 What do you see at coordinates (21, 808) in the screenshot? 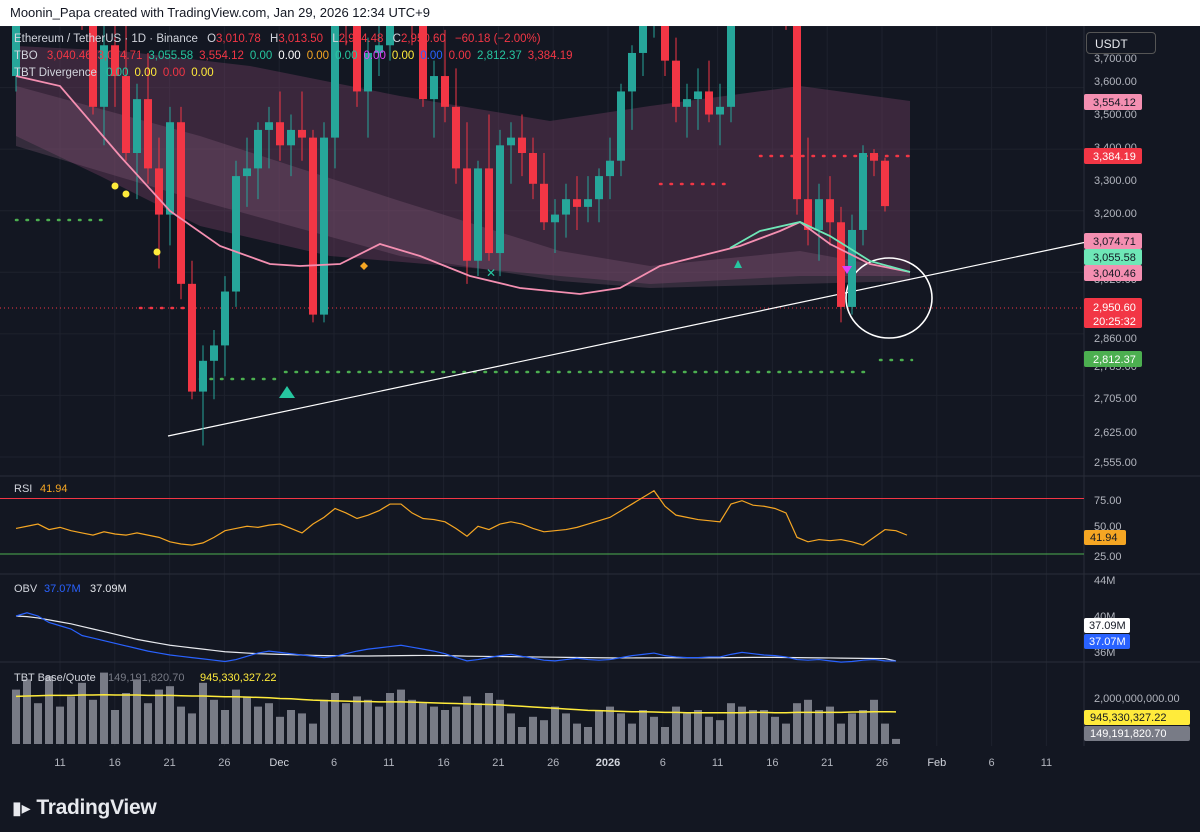
I see `tradingview-logo-icon: ▮▸` at bounding box center [21, 808].